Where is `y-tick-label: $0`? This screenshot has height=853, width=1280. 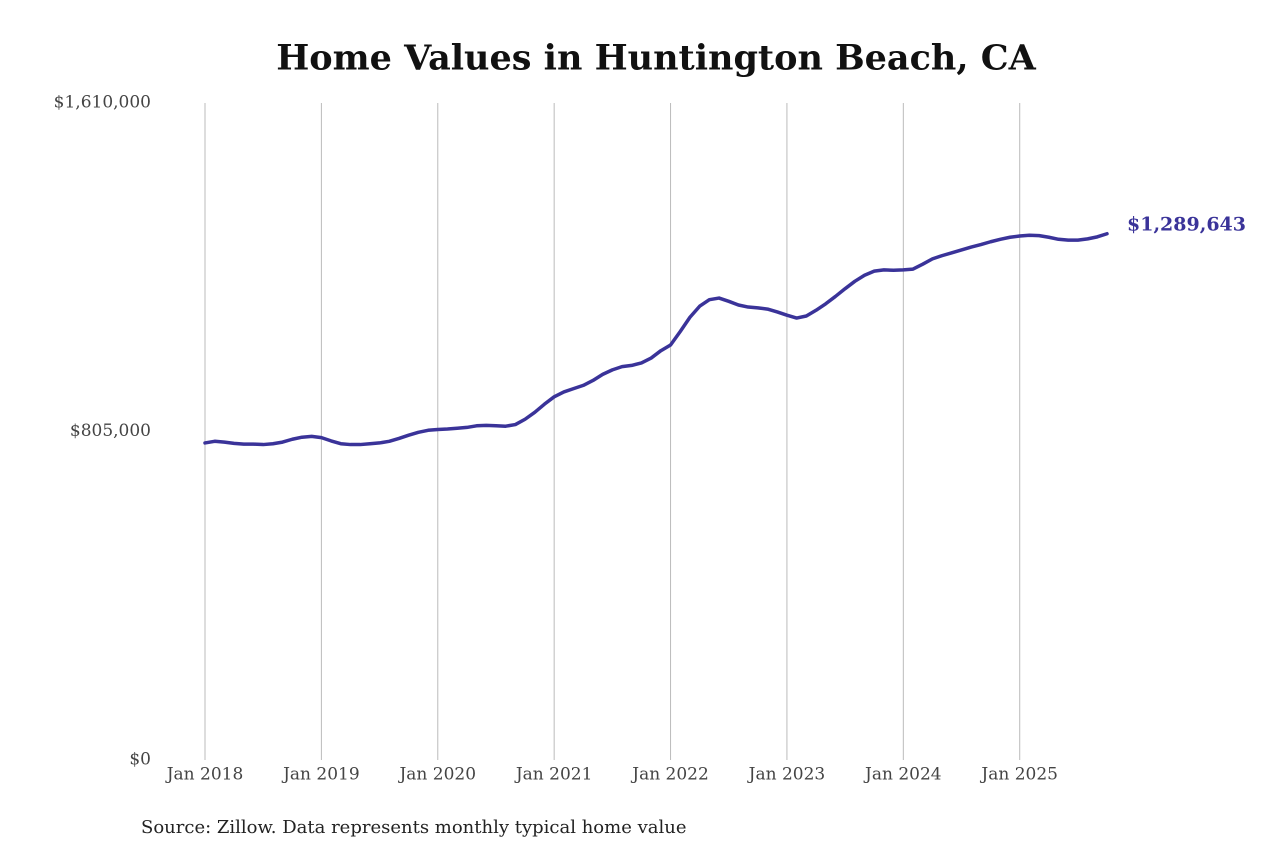 y-tick-label: $0 is located at coordinates (140, 760).